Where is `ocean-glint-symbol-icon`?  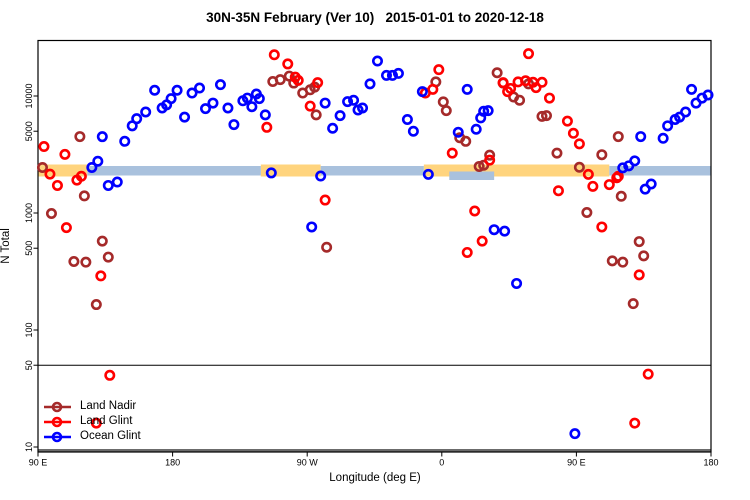 ocean-glint-symbol-icon is located at coordinates (57, 436).